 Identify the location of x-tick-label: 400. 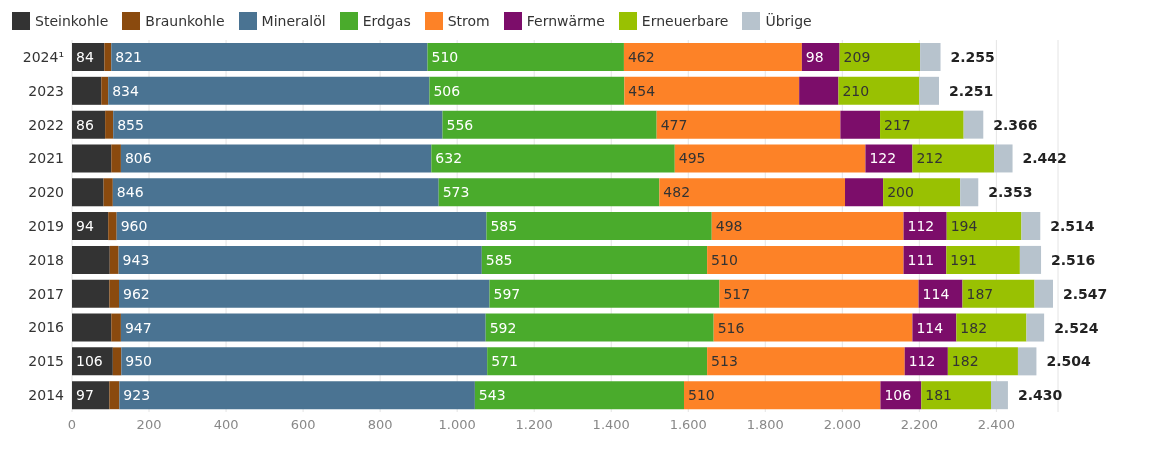
(226, 425).